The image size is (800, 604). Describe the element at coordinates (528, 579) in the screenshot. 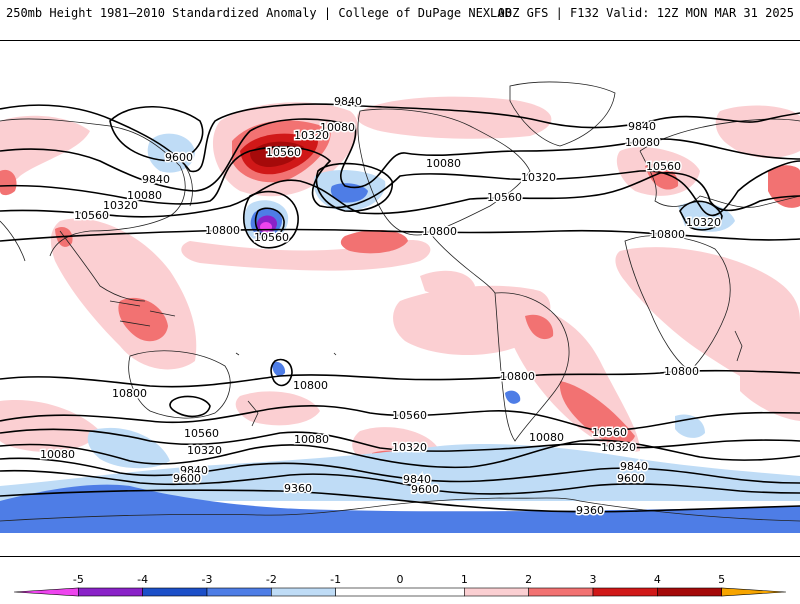

I see `colorbar-tick-label: 2` at that location.